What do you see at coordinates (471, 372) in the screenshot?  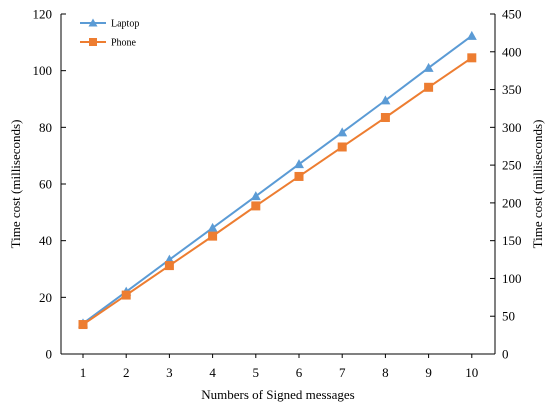 I see `x-tick-label: 10` at bounding box center [471, 372].